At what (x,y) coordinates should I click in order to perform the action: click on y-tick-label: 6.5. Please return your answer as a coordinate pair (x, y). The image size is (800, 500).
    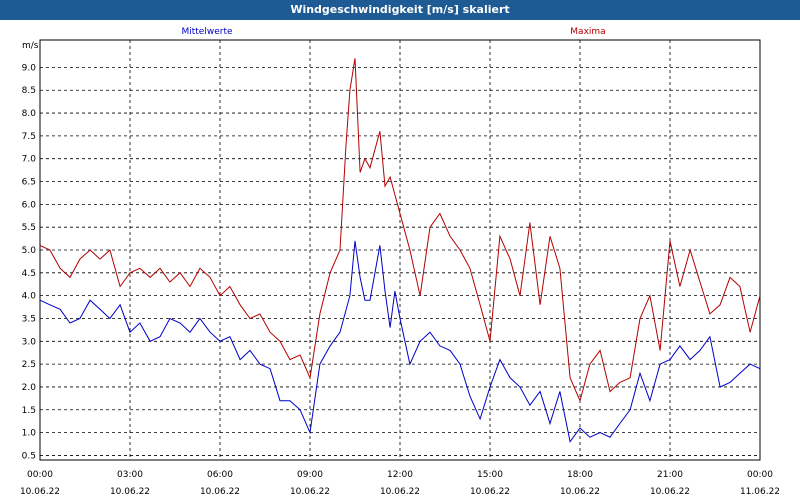
    Looking at the image, I should click on (29, 183).